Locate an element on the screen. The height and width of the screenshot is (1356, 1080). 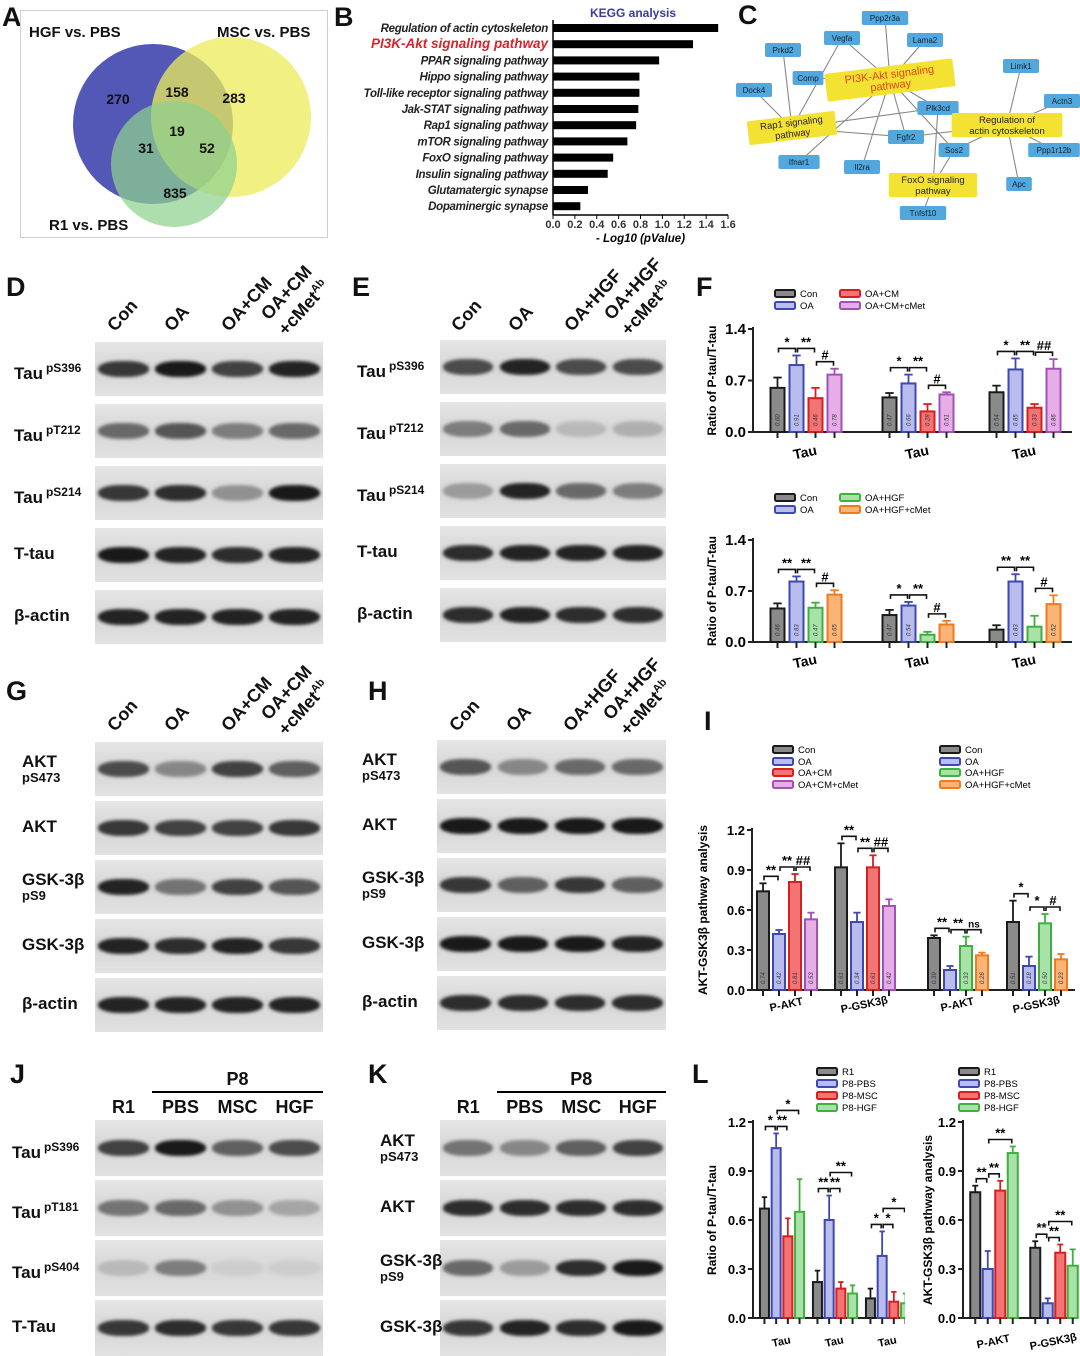
category-label: Dopaminergic synapse is located at coordinates (488, 207).